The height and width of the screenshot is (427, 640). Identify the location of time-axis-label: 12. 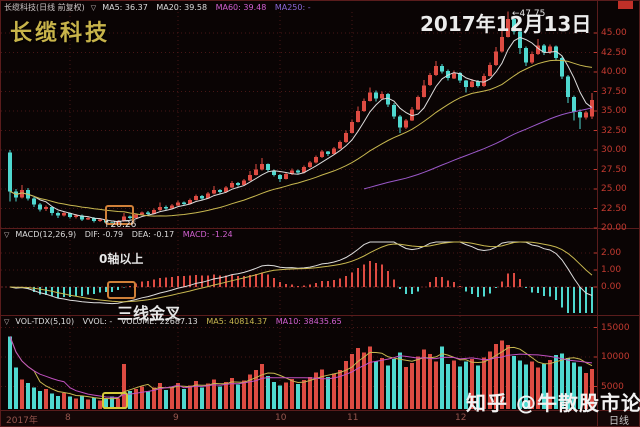
(461, 418).